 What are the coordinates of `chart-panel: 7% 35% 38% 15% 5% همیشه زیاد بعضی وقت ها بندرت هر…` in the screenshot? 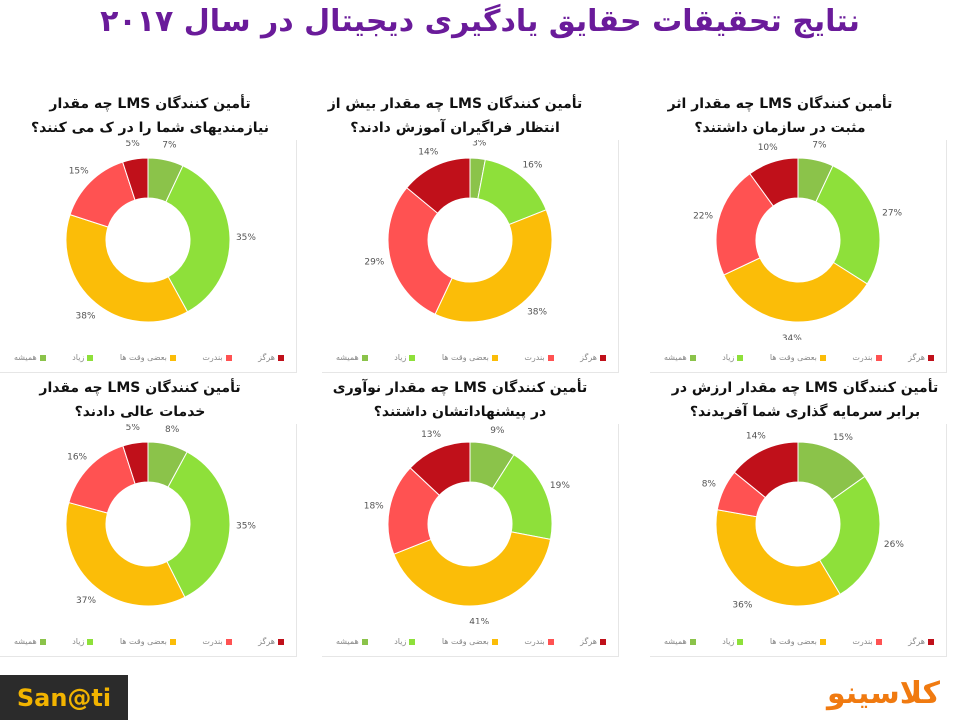 It's located at (148, 256).